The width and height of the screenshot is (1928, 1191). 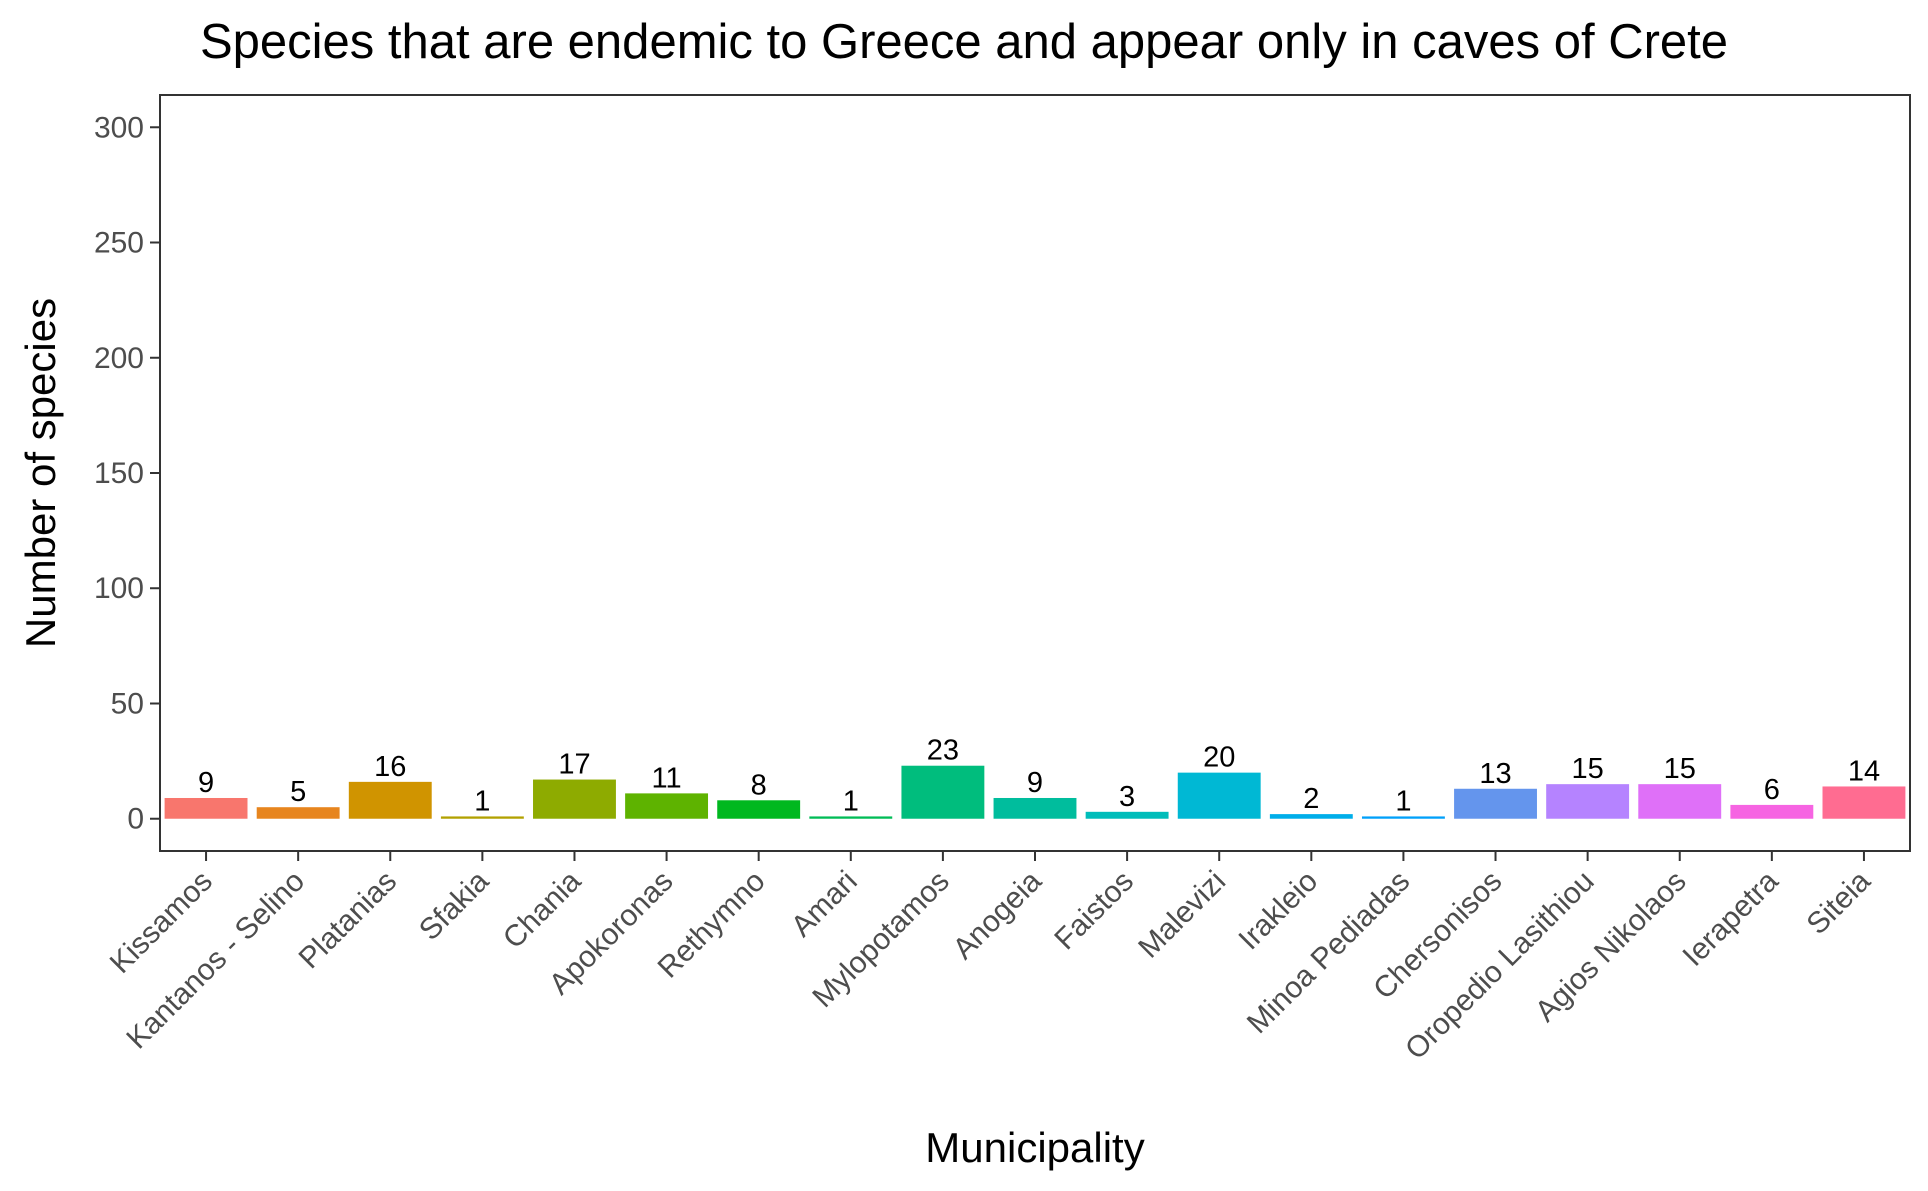 What do you see at coordinates (119, 243) in the screenshot?
I see `y-tick-label: 250` at bounding box center [119, 243].